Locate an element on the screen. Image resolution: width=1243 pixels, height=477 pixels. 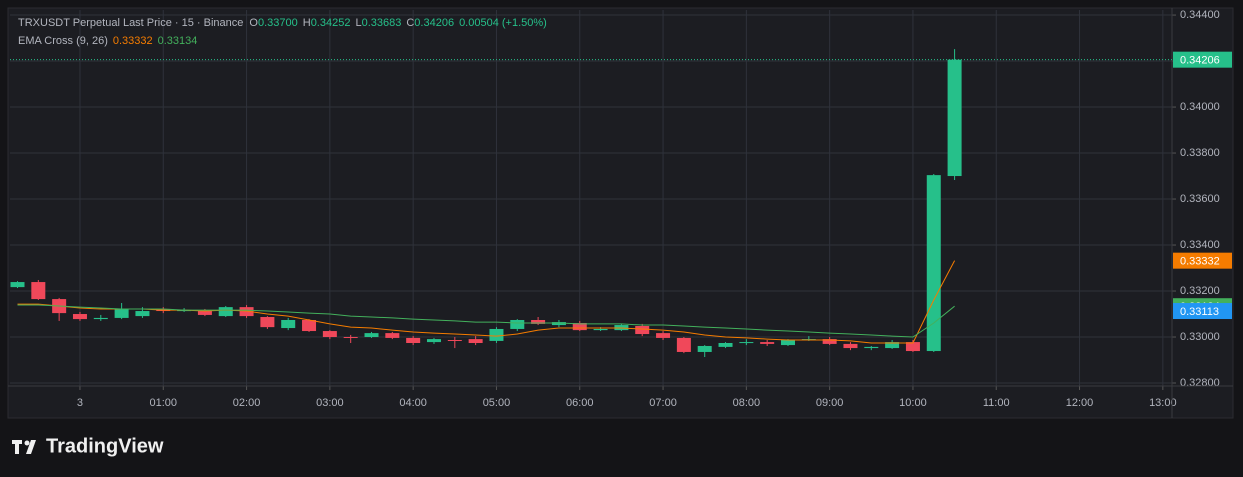
x-tick-label: 08:00 is located at coordinates (747, 403).